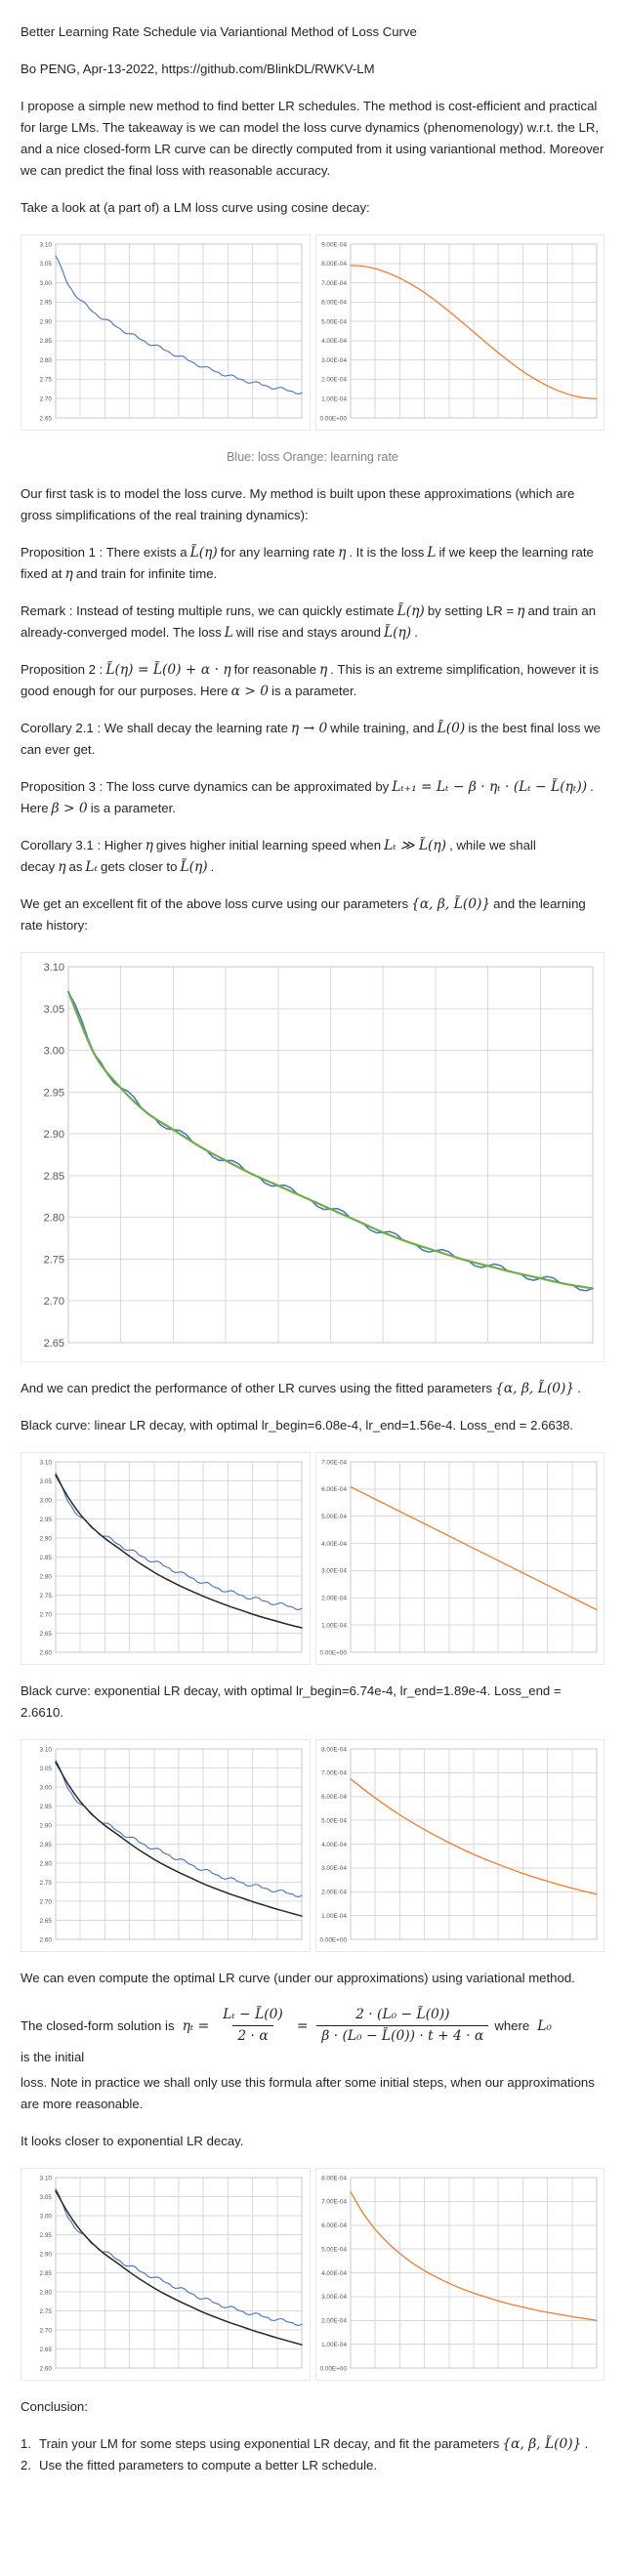 The image size is (625, 2576). I want to click on text-run: for reasonable, so click(274, 669).